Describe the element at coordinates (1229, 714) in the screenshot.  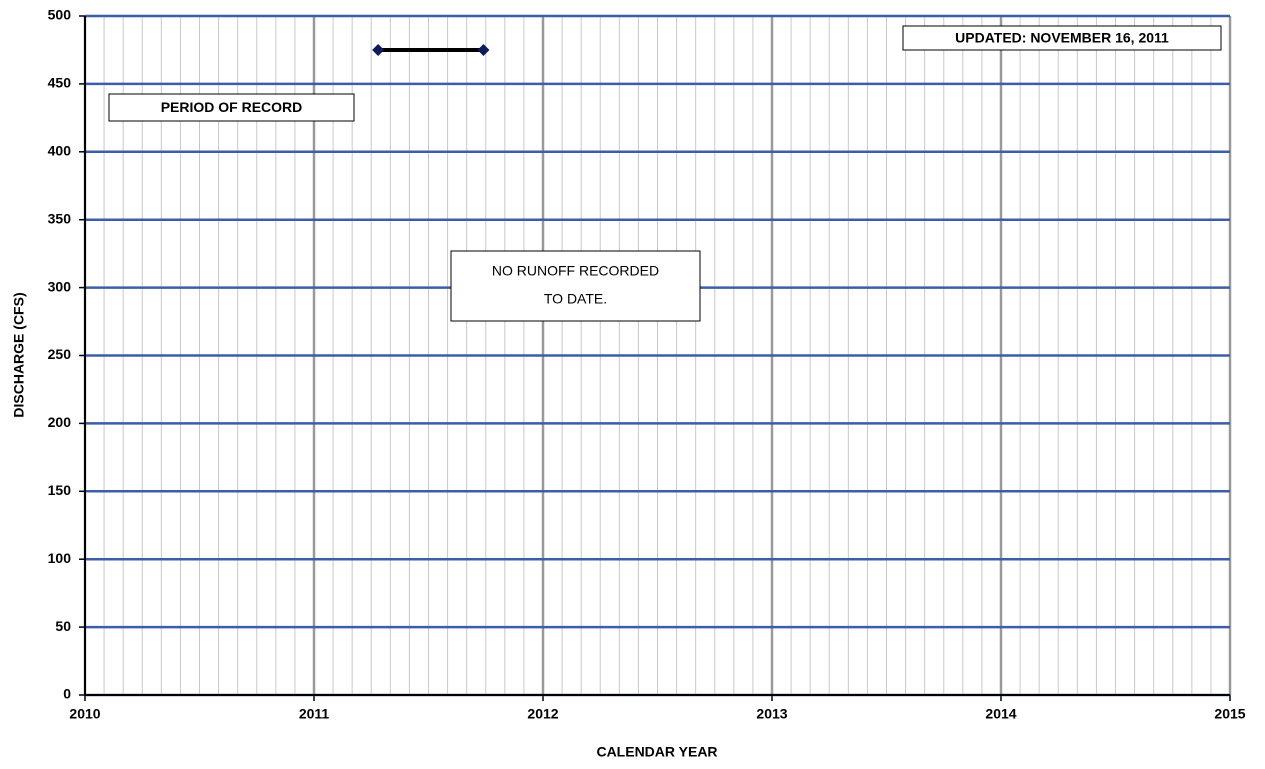
I see `x-tick-label: 2015` at that location.